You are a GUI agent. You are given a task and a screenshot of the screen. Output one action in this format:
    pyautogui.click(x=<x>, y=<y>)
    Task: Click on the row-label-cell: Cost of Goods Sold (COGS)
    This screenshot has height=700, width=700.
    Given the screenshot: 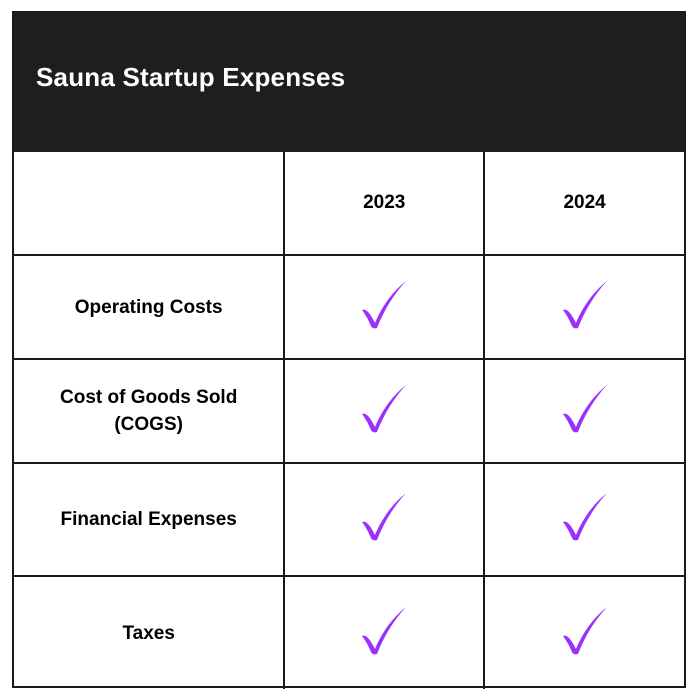 What is the action you would take?
    pyautogui.click(x=150, y=411)
    